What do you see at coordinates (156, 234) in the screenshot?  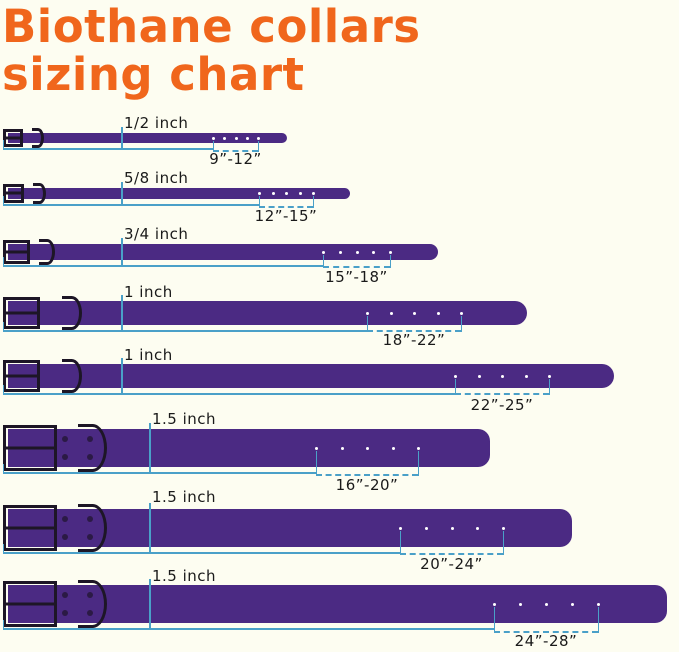 I see `width-label: 3/4 inch` at bounding box center [156, 234].